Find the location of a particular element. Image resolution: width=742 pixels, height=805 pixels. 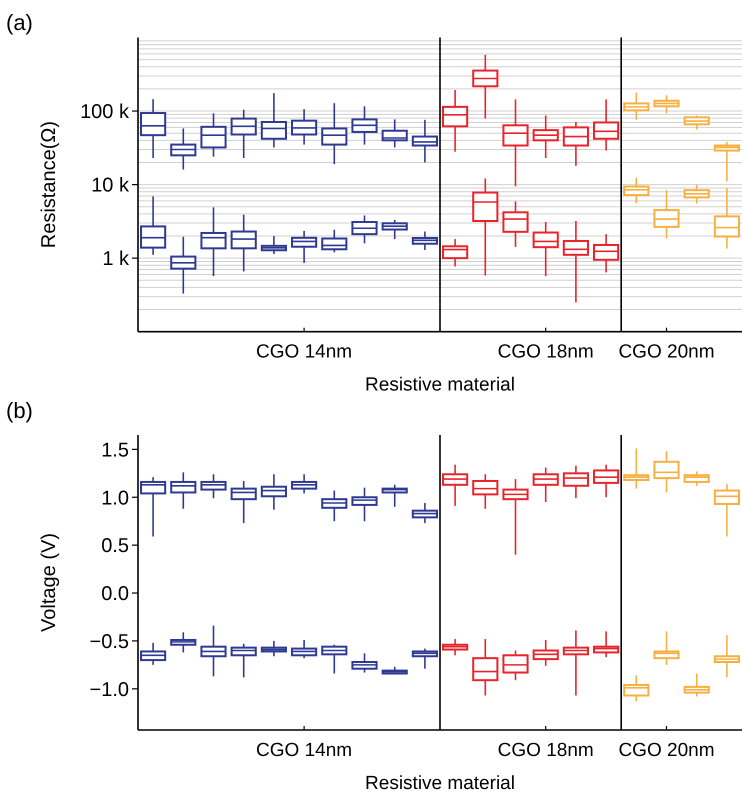

y-tick-label: 100 k is located at coordinates (105, 112).